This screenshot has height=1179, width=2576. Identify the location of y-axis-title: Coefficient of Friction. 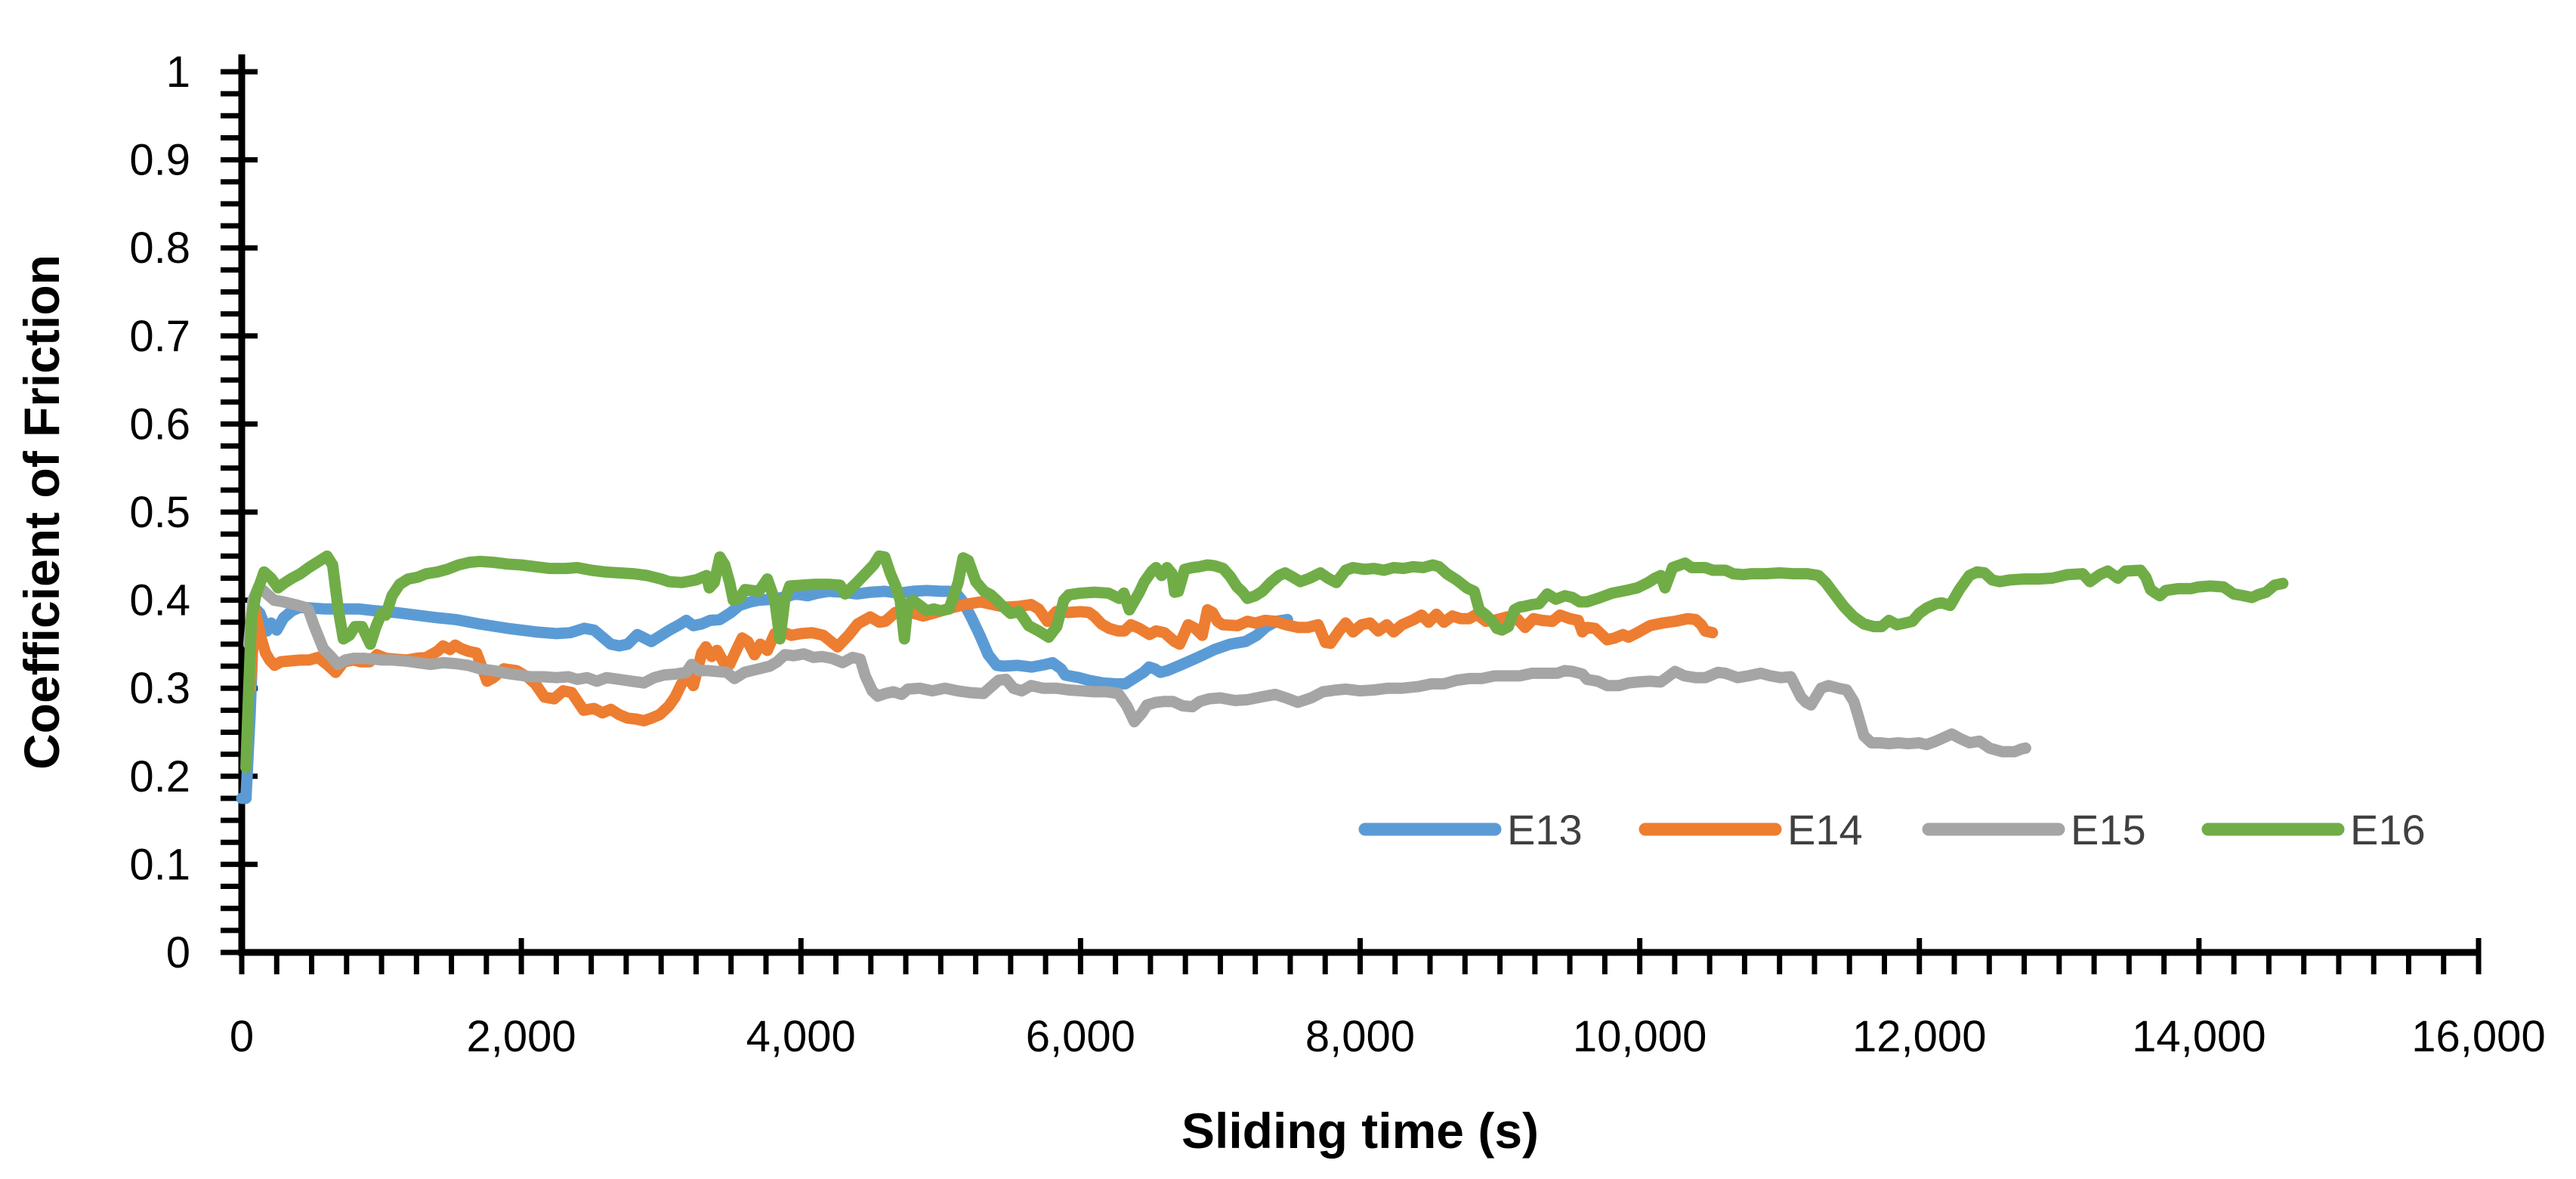
(41, 512).